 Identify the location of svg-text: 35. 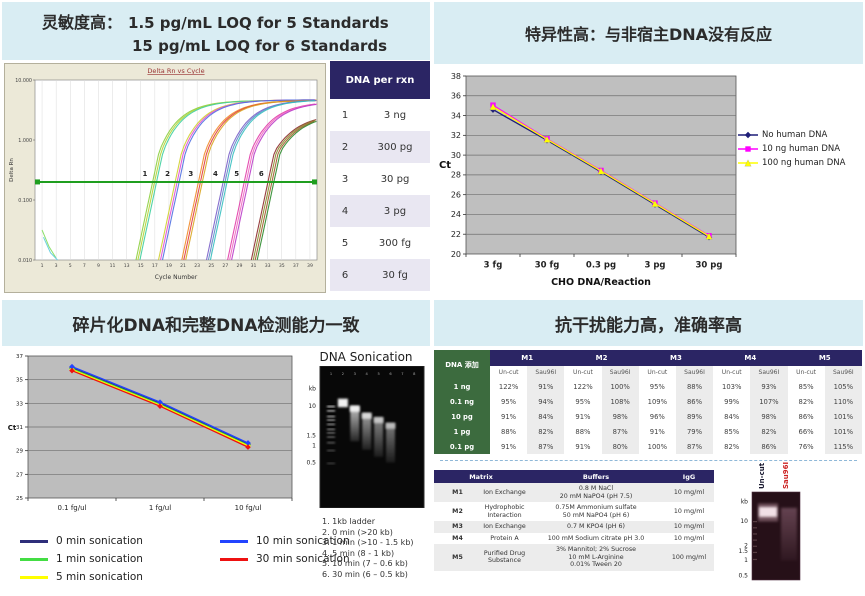
(19, 381).